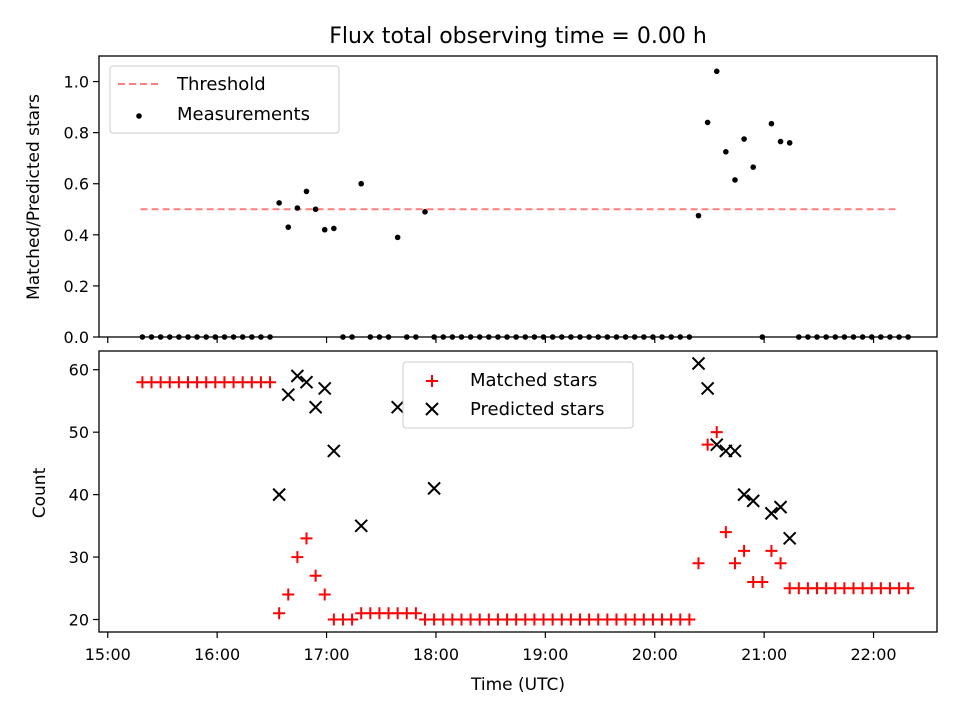 The height and width of the screenshot is (720, 960). I want to click on bottom-ytick-label: 50, so click(79, 432).